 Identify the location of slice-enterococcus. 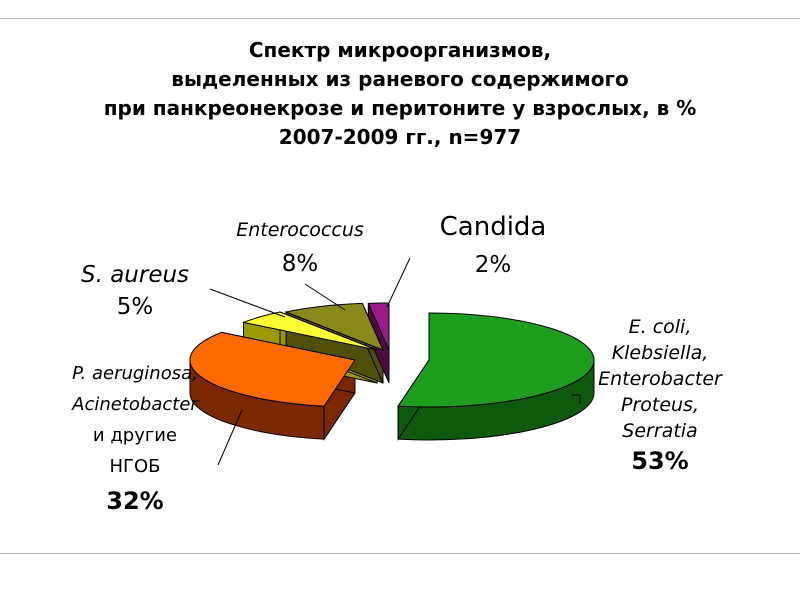
(334, 326).